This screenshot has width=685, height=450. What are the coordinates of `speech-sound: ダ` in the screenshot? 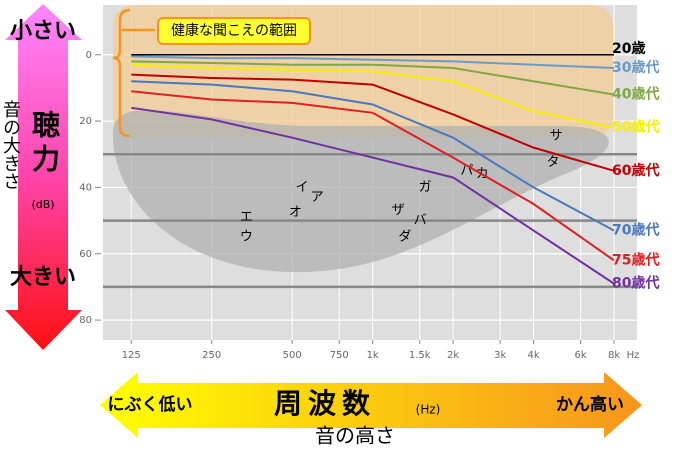 It's located at (404, 237).